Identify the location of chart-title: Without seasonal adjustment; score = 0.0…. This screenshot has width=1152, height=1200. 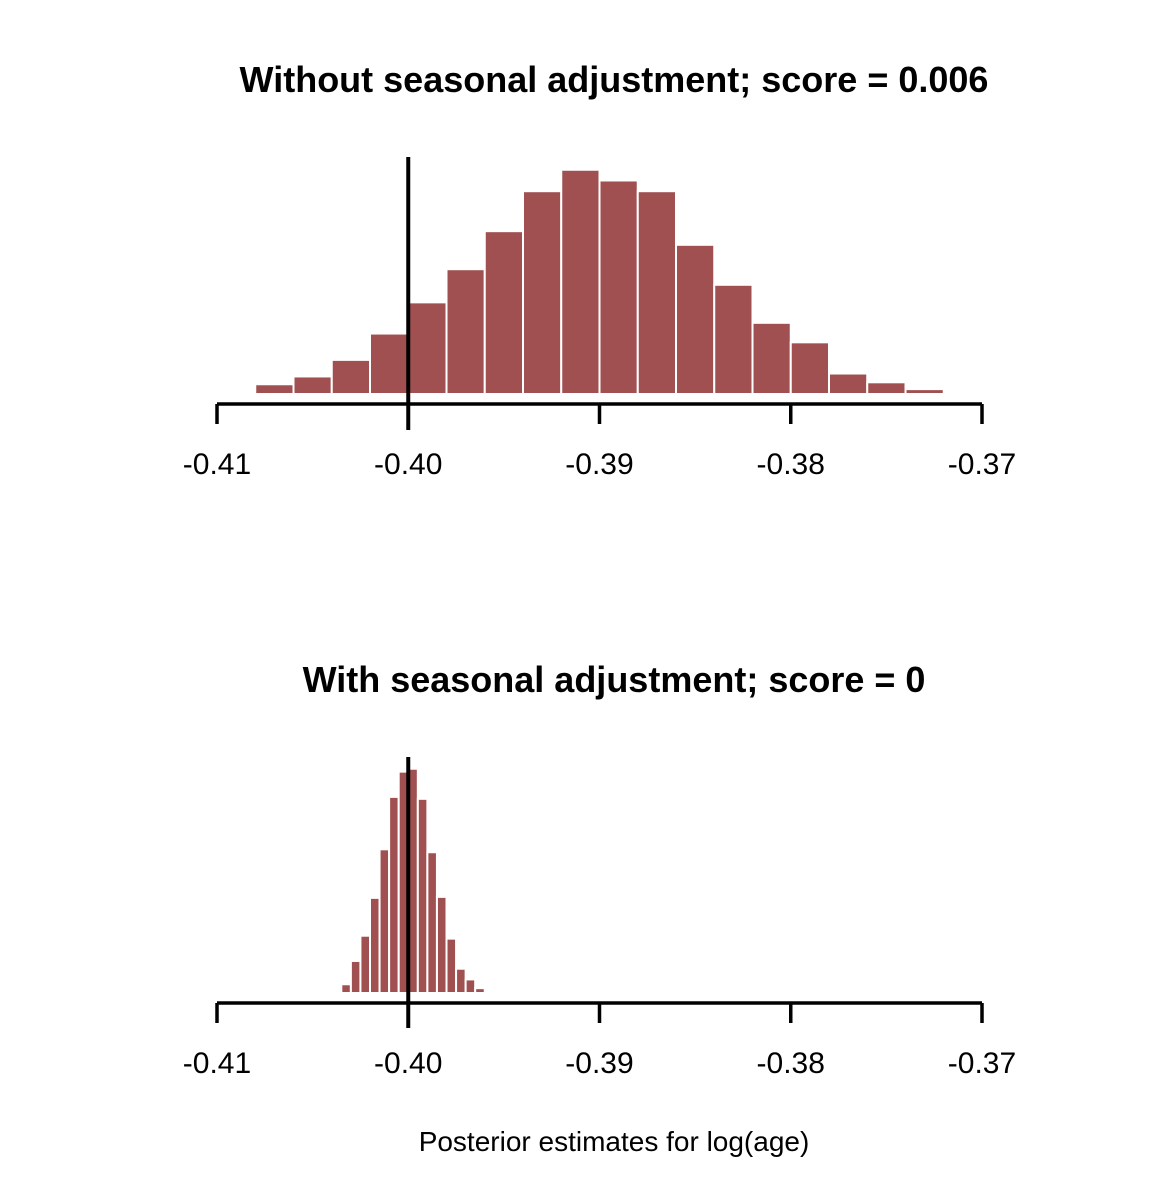
(614, 79).